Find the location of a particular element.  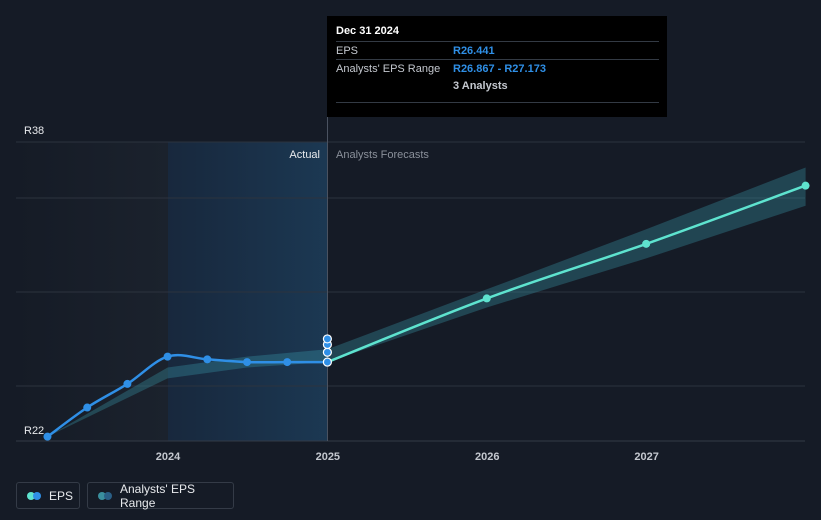

legend-eps-label: EPS is located at coordinates (61, 495).